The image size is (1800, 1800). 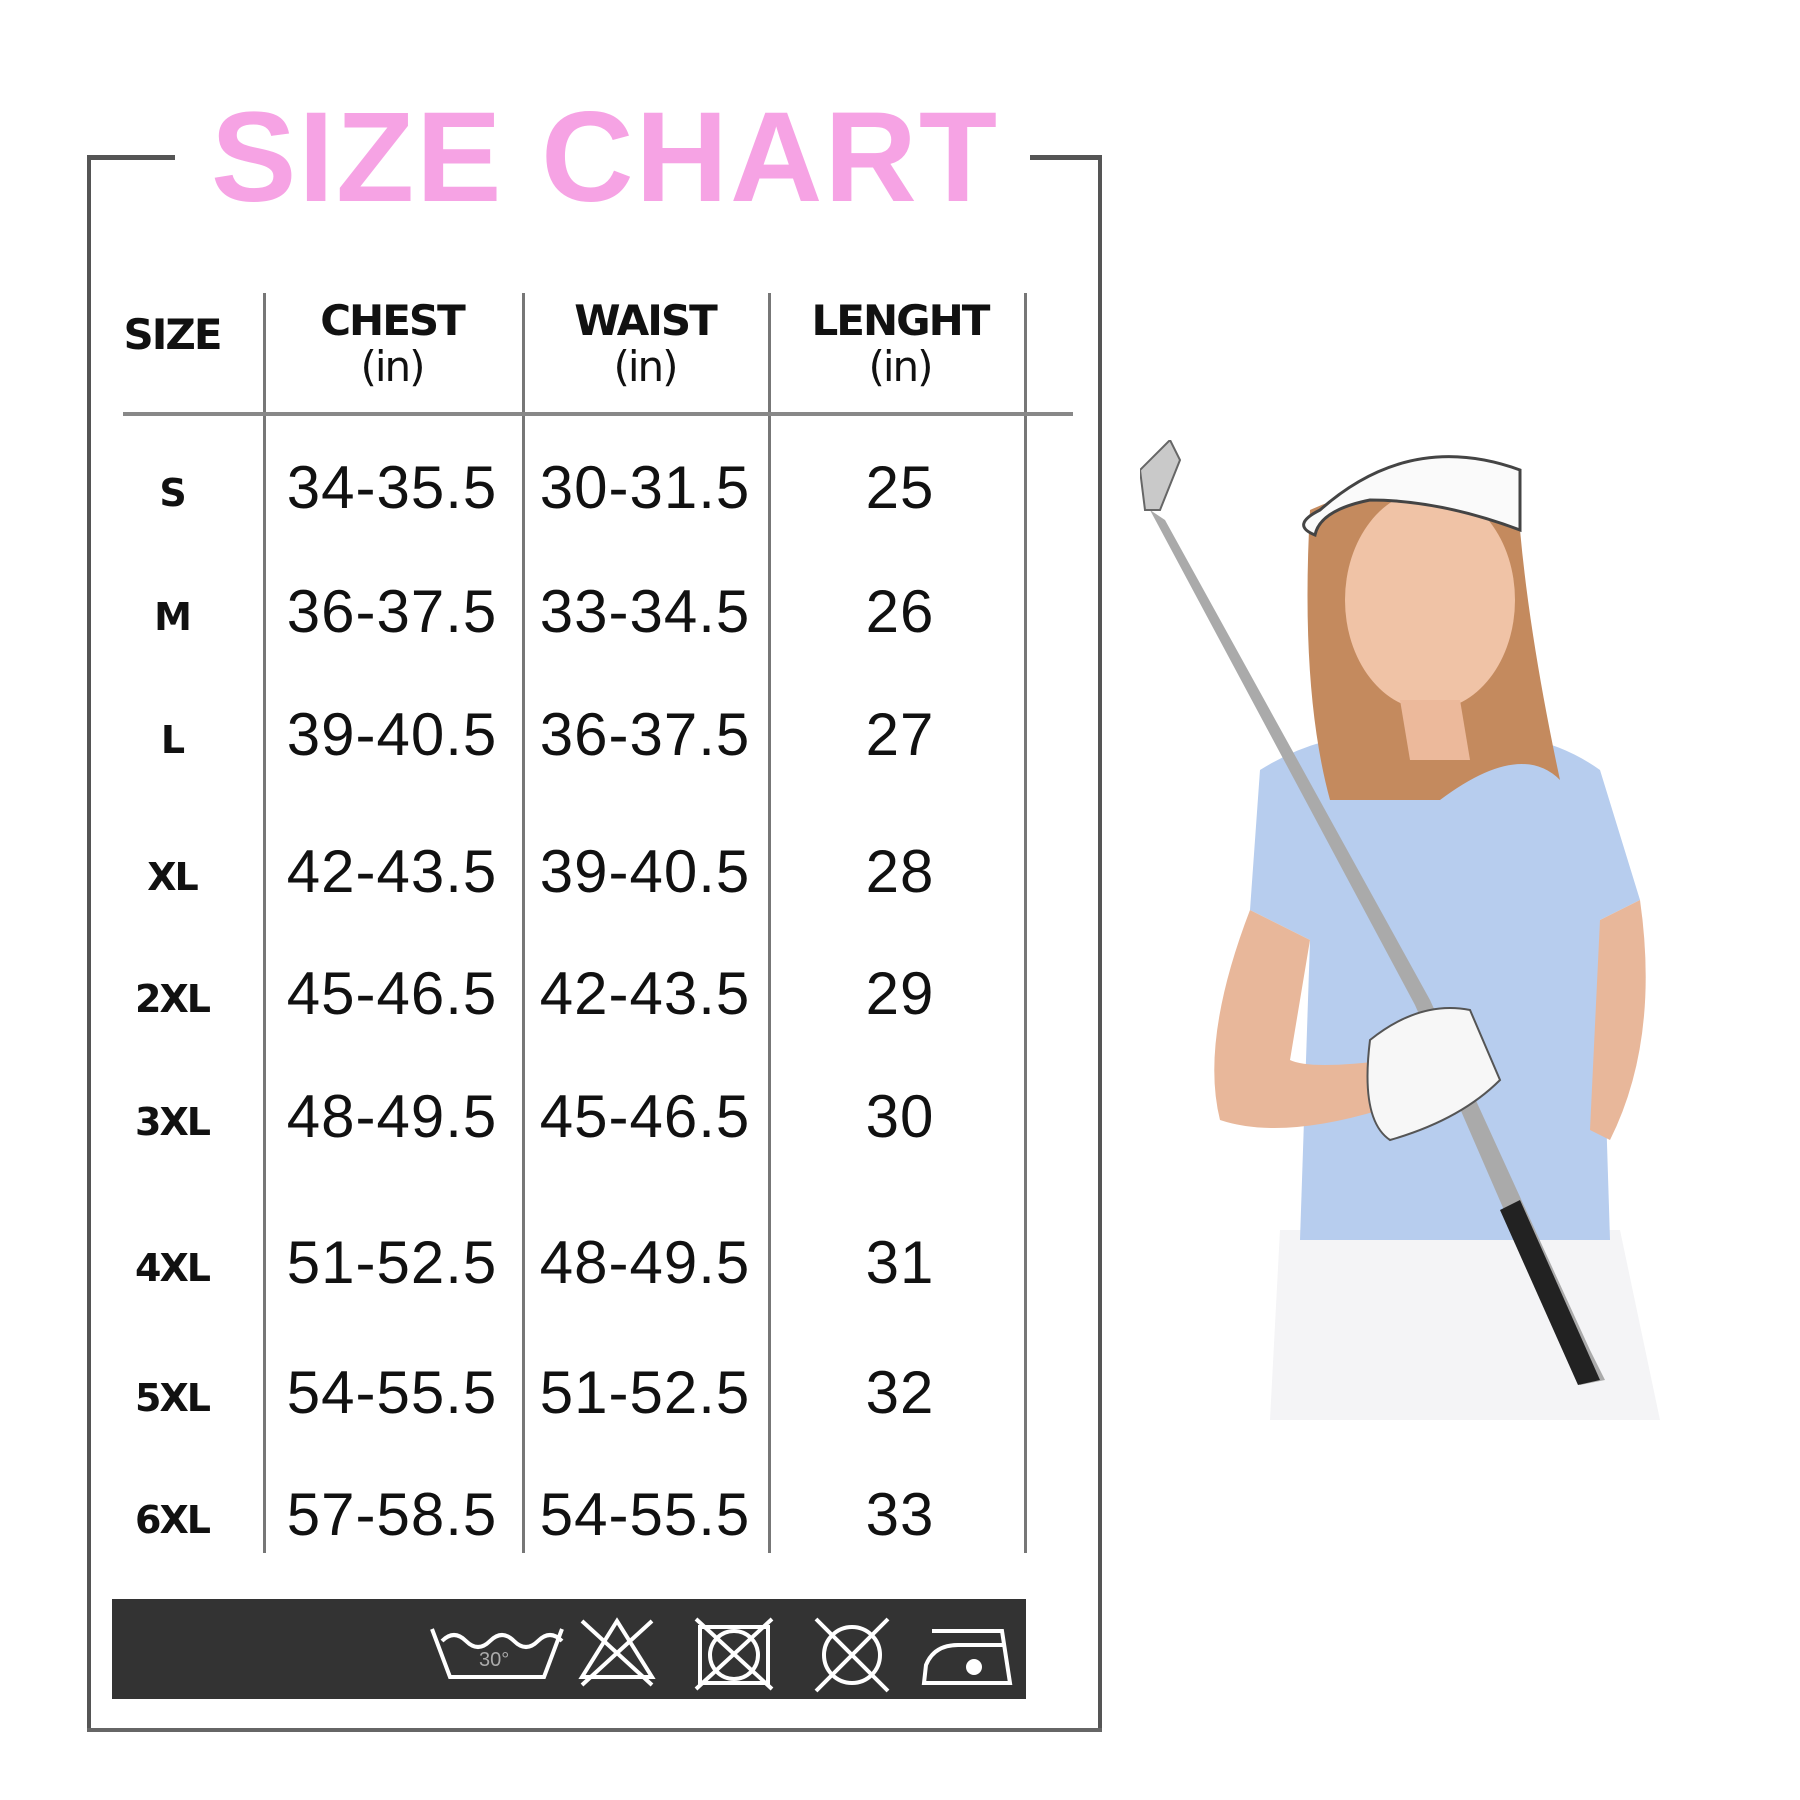 What do you see at coordinates (1445, 987) in the screenshot?
I see `shirt` at bounding box center [1445, 987].